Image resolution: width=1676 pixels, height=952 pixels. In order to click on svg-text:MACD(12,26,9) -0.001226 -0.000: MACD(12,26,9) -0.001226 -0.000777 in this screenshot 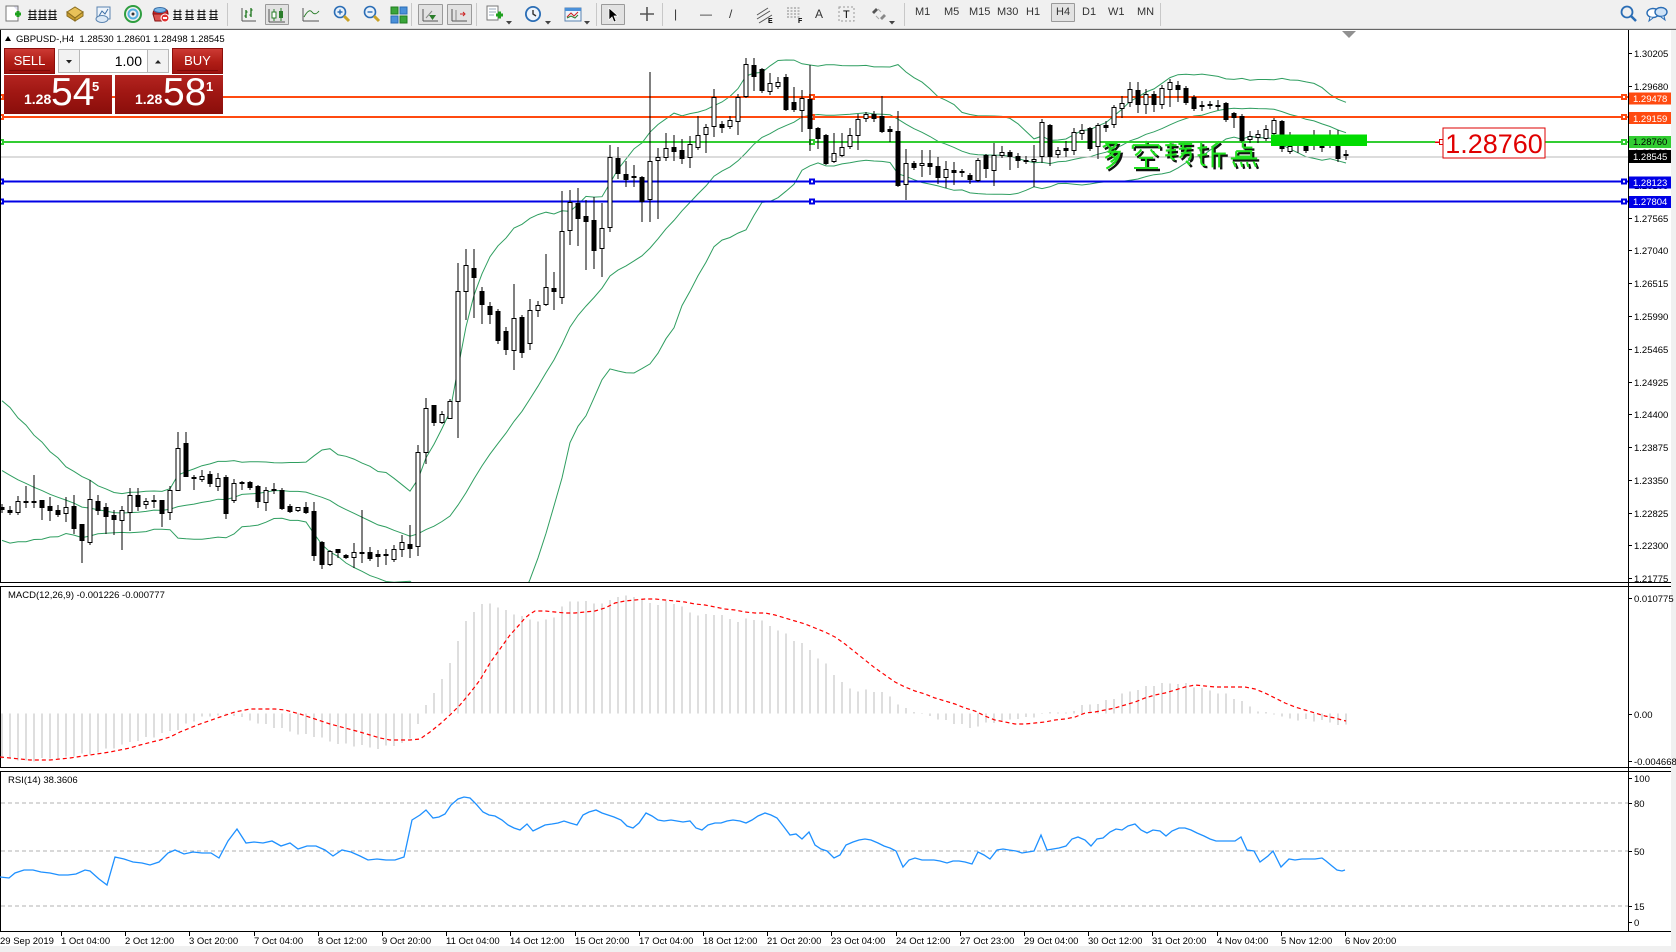, I will do `click(86, 595)`.